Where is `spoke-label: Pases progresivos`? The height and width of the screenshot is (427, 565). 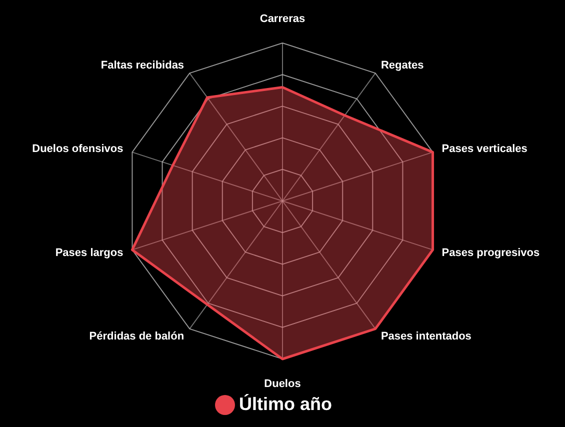
spoke-label: Pases progresivos is located at coordinates (491, 252).